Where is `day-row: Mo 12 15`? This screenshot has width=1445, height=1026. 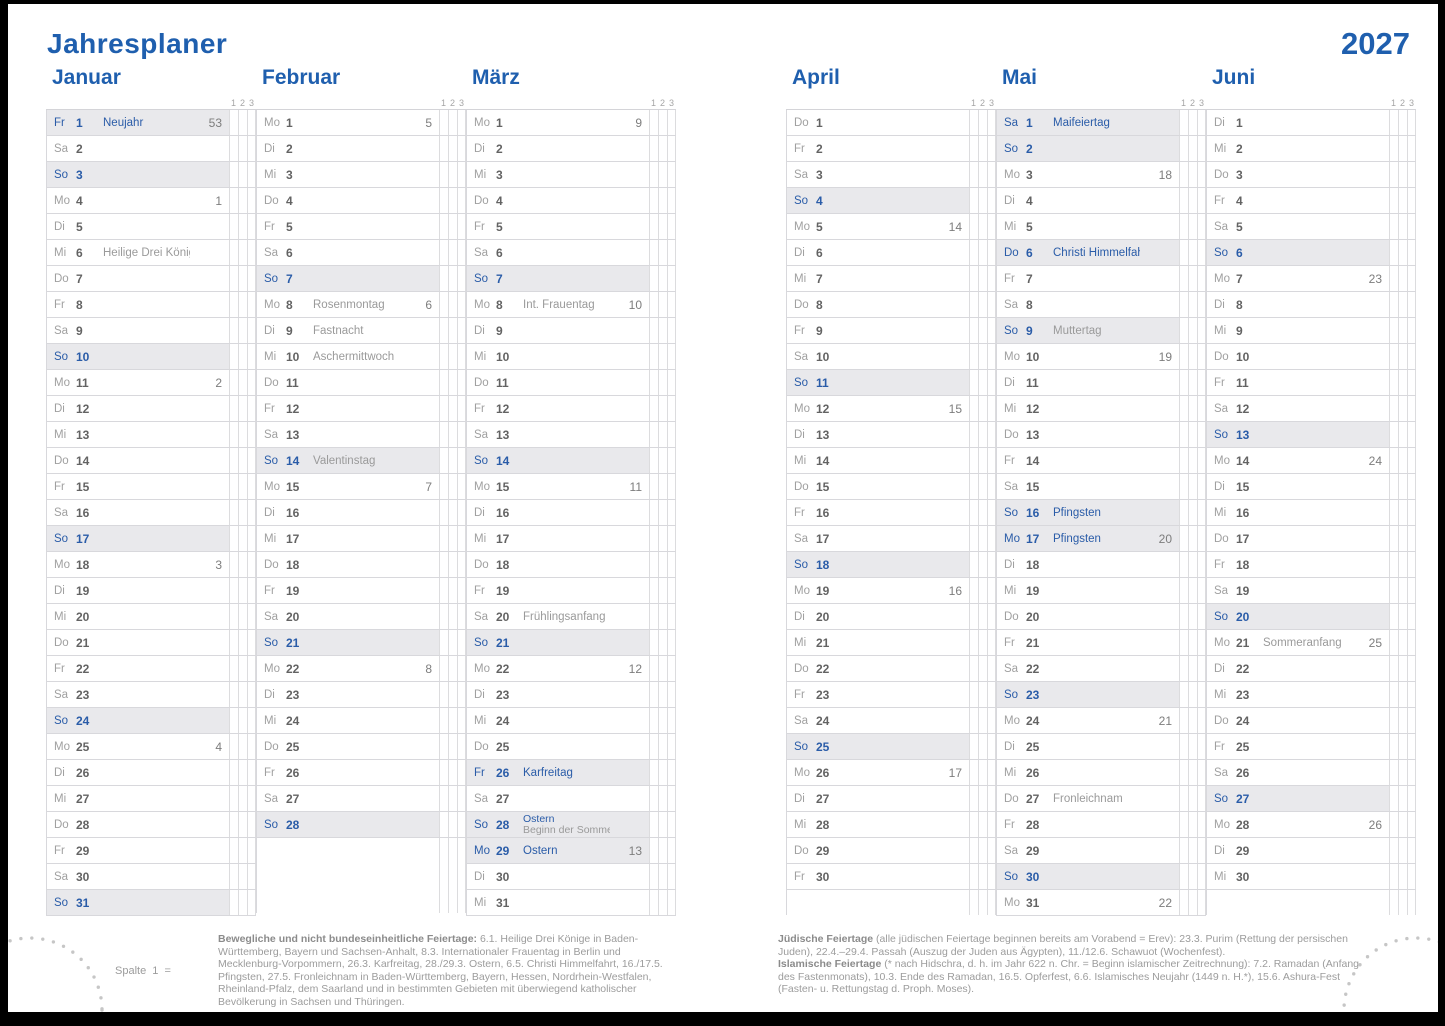
day-row: Mo 12 15 is located at coordinates (891, 409).